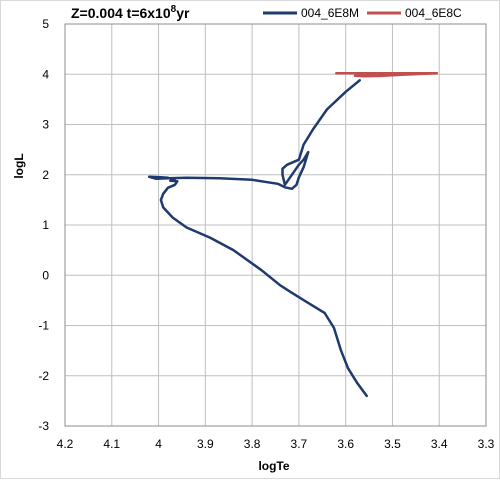 This screenshot has width=500, height=480. What do you see at coordinates (330, 13) in the screenshot?
I see `legend-label-004-6e8m: 004_6E8M` at bounding box center [330, 13].